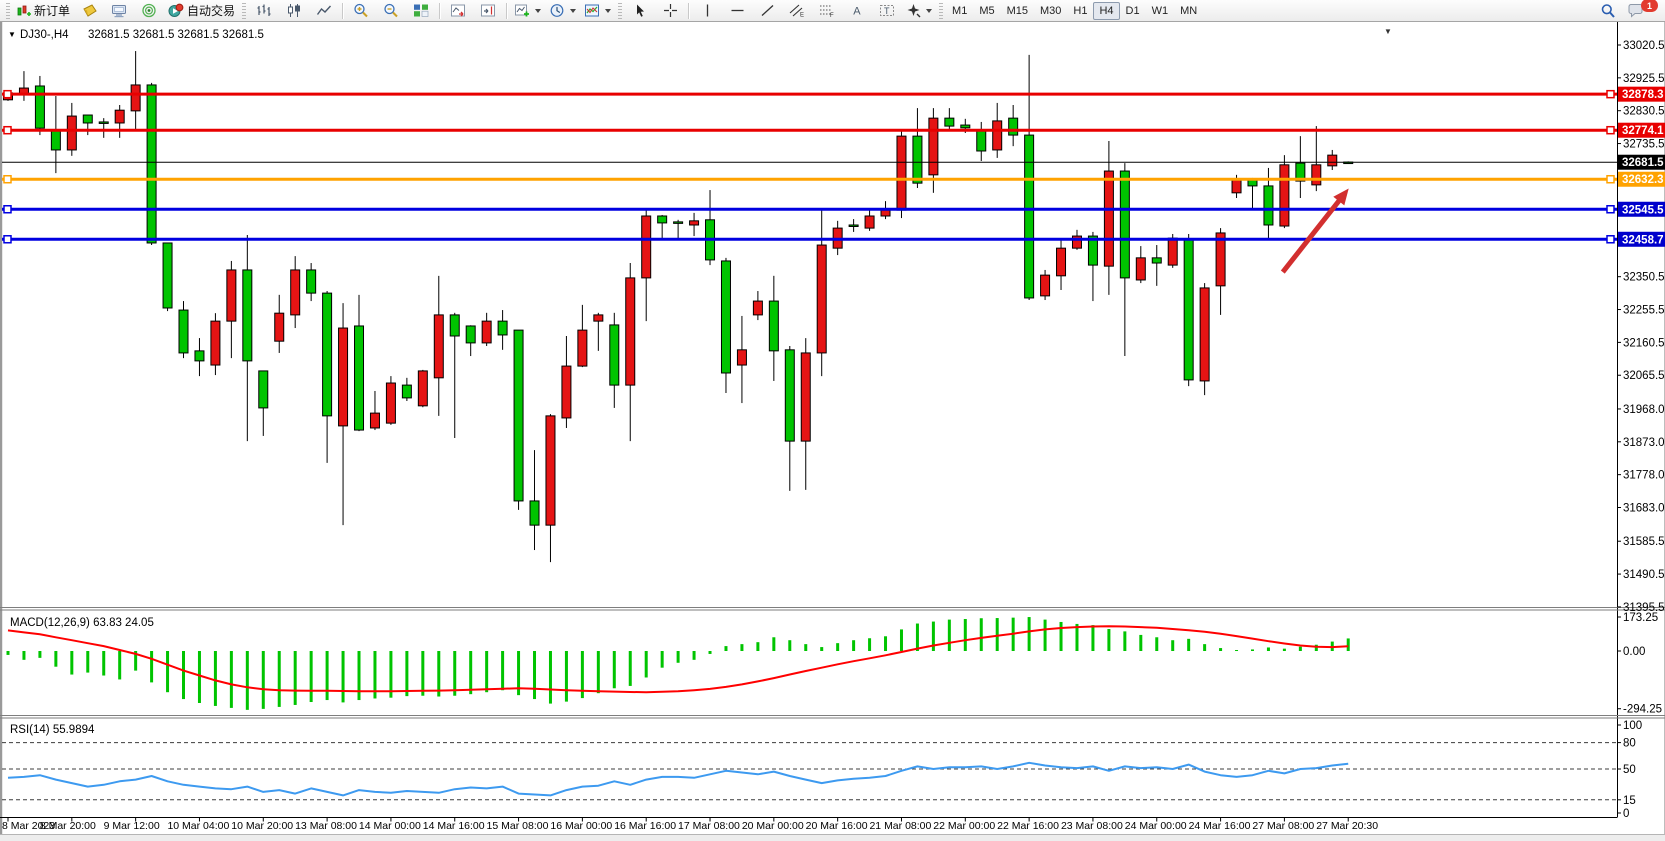  What do you see at coordinates (361, 11) in the screenshot?
I see `zoom-in-button` at bounding box center [361, 11].